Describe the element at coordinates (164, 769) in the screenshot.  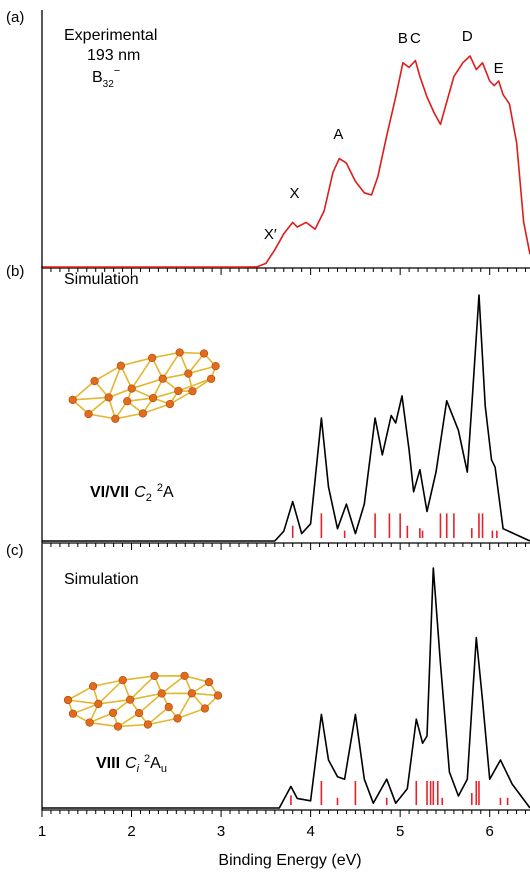
I see `state-sub-c: u` at that location.